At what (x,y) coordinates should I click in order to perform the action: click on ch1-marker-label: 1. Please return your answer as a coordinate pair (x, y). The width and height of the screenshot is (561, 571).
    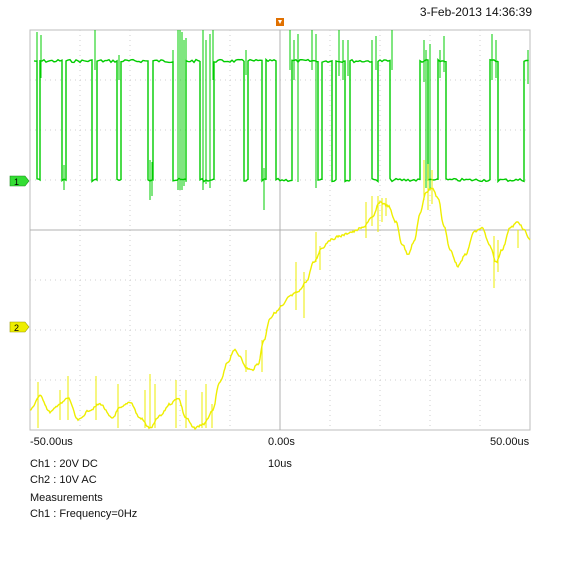
    Looking at the image, I should click on (16, 182).